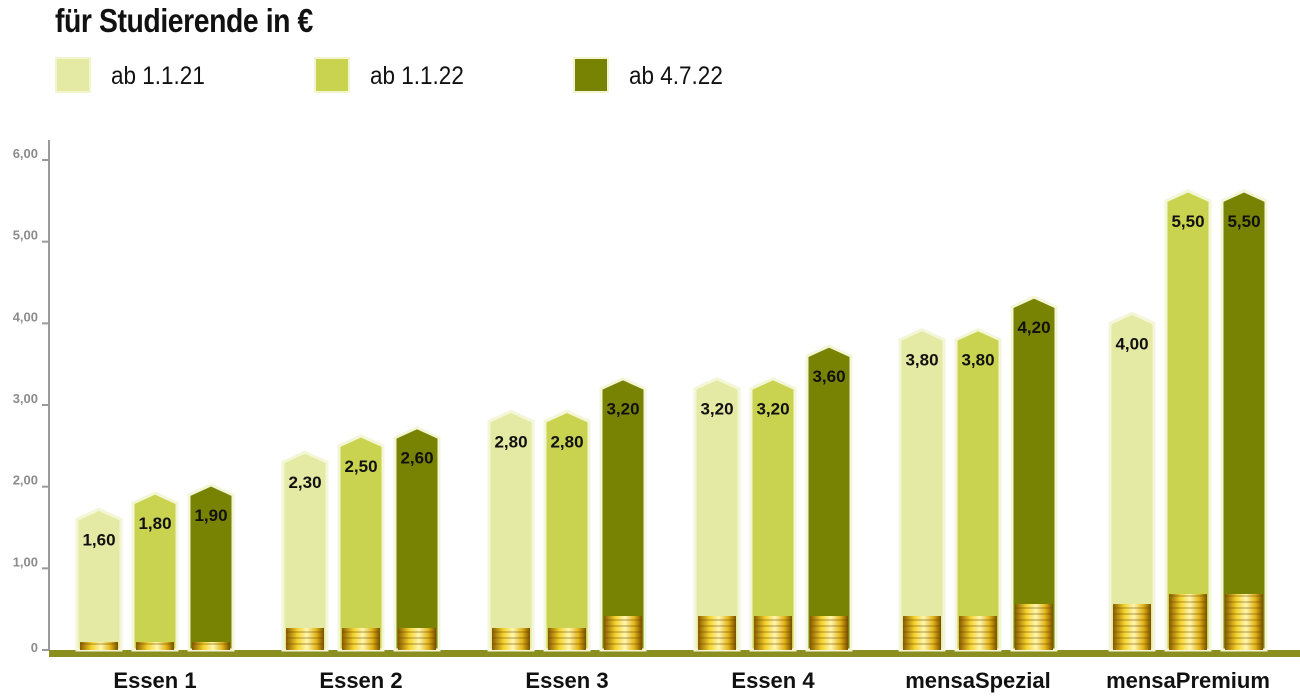 The width and height of the screenshot is (1300, 700). Describe the element at coordinates (977, 360) in the screenshot. I see `data-label-mensaspezial-1: 3,80` at that location.